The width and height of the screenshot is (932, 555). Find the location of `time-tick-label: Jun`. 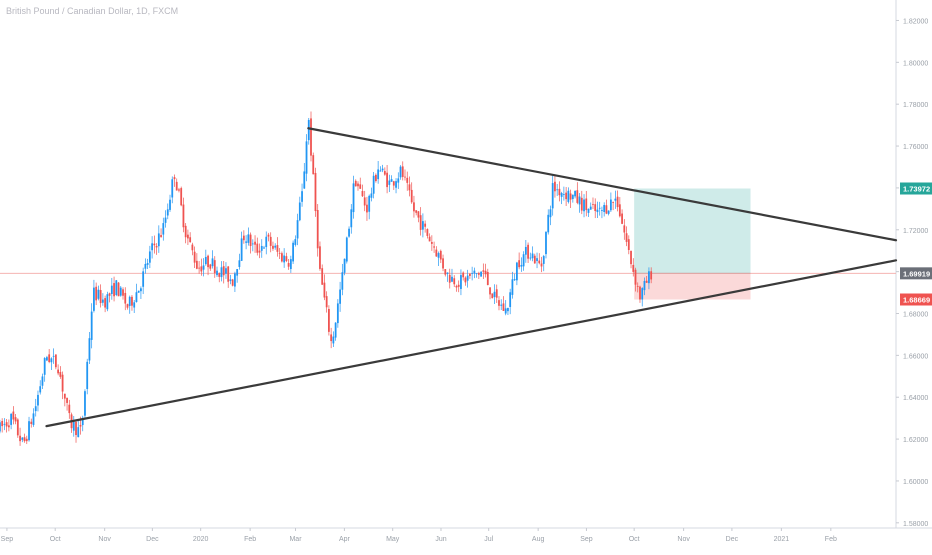

time-tick-label: Jun is located at coordinates (440, 539).